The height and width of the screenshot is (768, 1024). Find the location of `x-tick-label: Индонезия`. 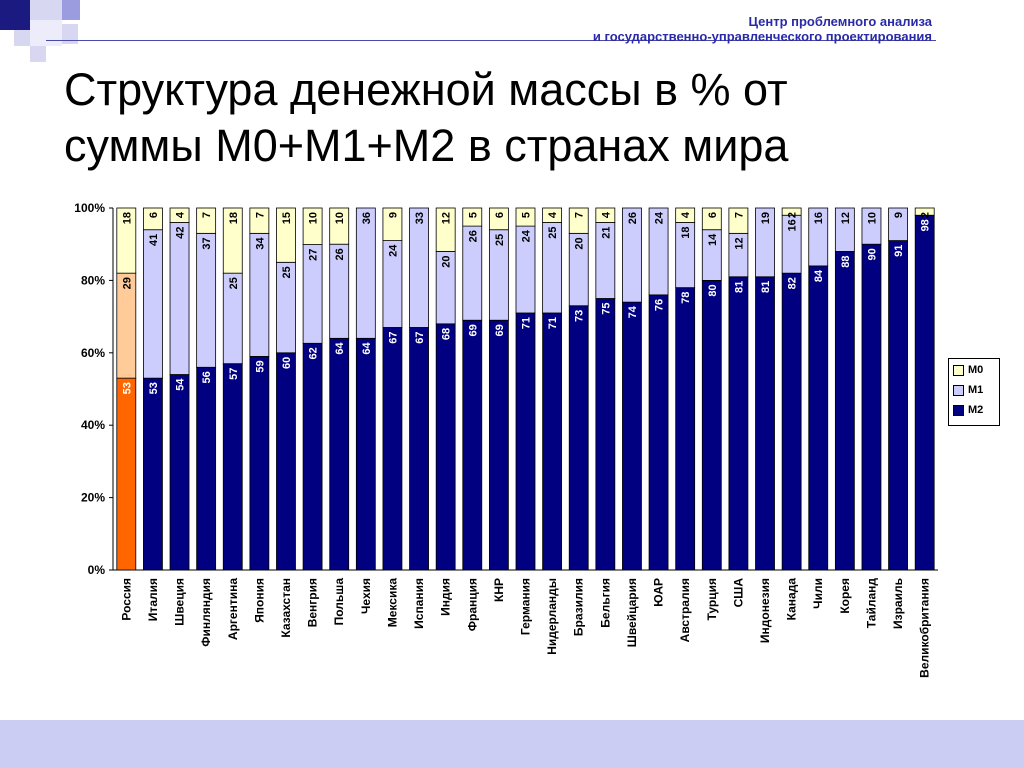

x-tick-label: Индонезия is located at coordinates (765, 610).